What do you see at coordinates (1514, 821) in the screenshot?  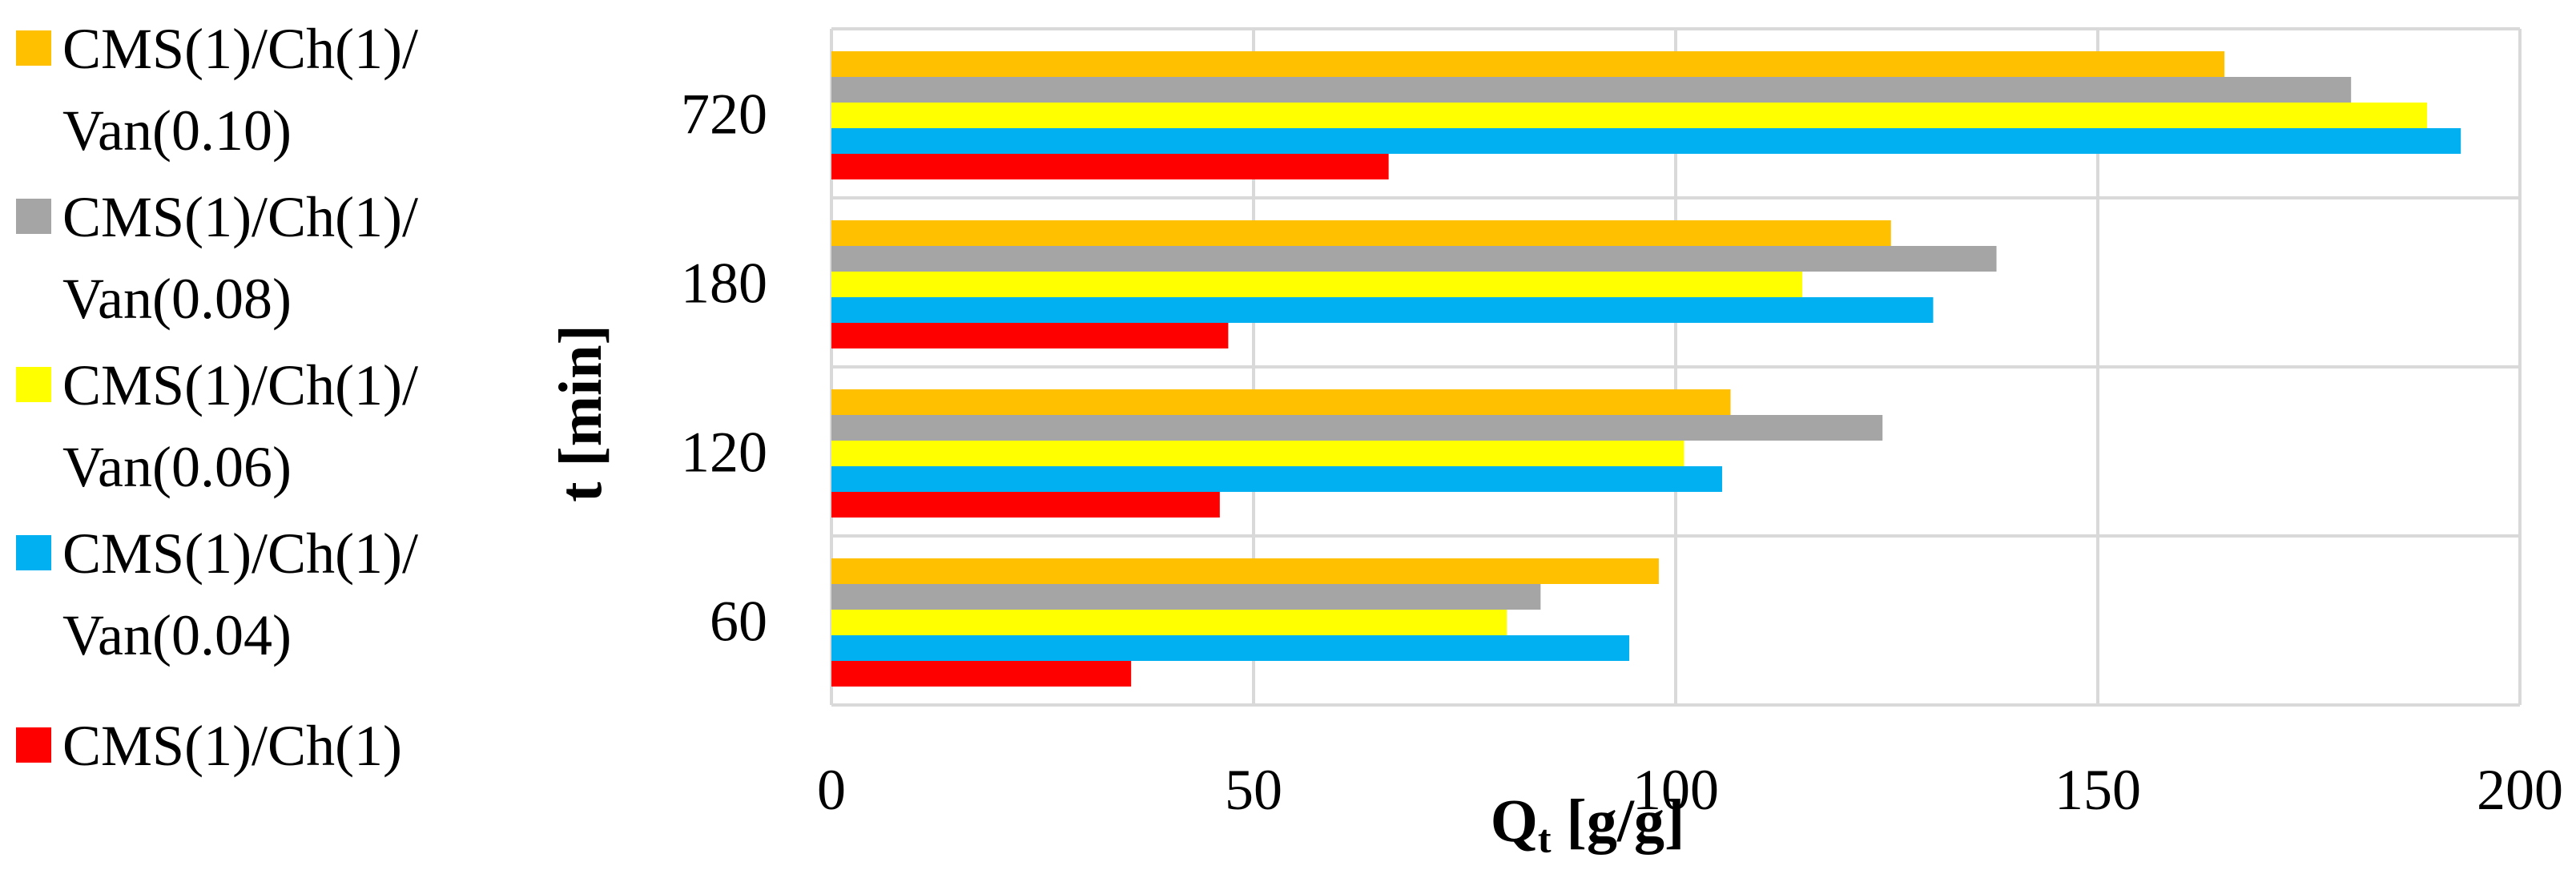 I see `x-axis-title-main: Q` at bounding box center [1514, 821].